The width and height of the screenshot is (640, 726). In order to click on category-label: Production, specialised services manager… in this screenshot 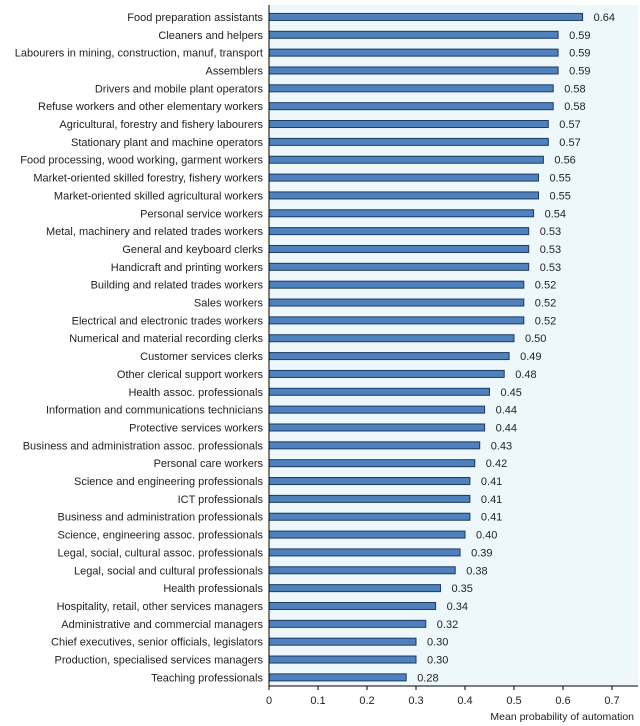, I will do `click(159, 661)`.